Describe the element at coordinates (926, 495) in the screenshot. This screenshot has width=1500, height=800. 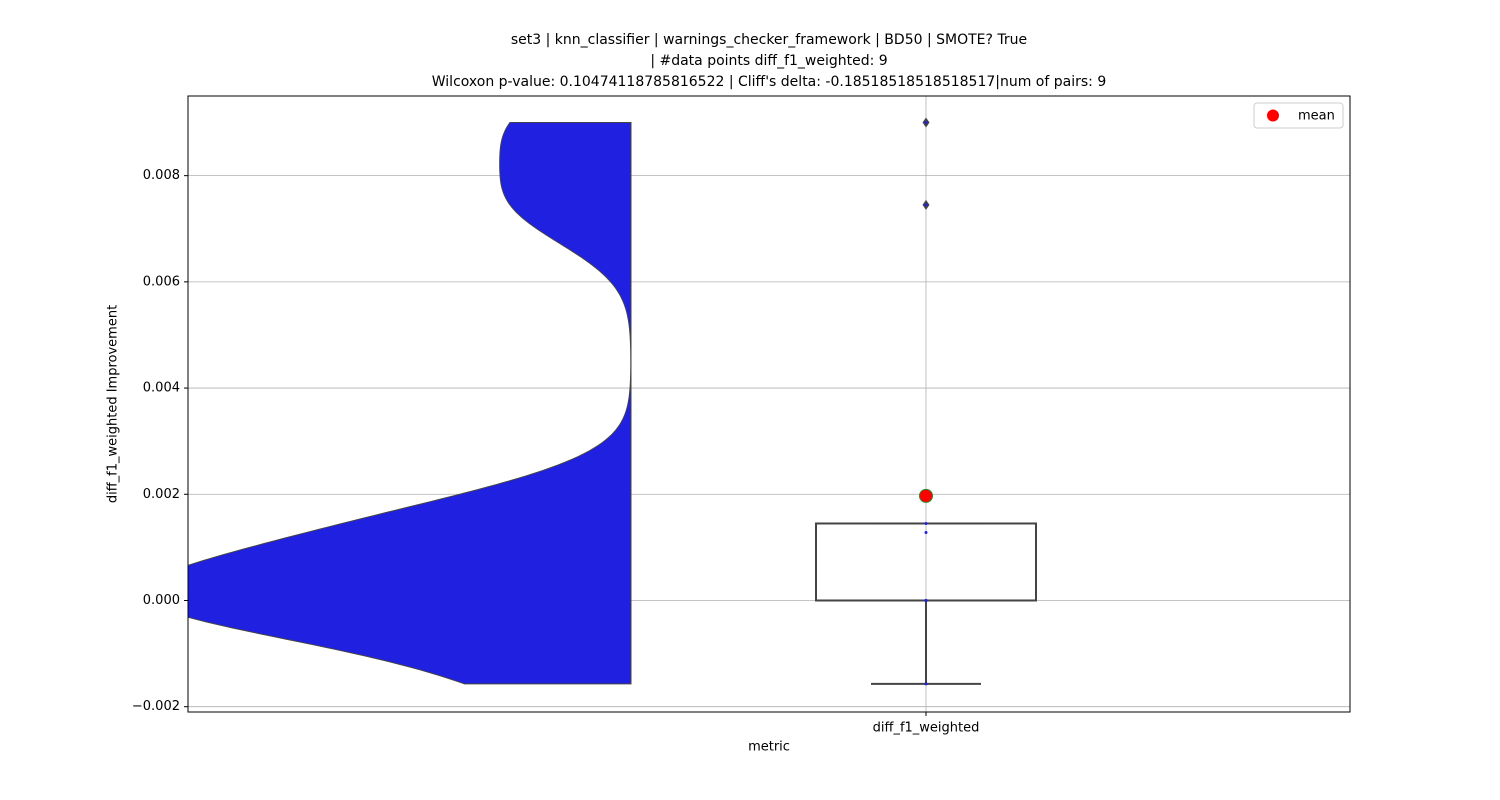
I see `mean-marker` at that location.